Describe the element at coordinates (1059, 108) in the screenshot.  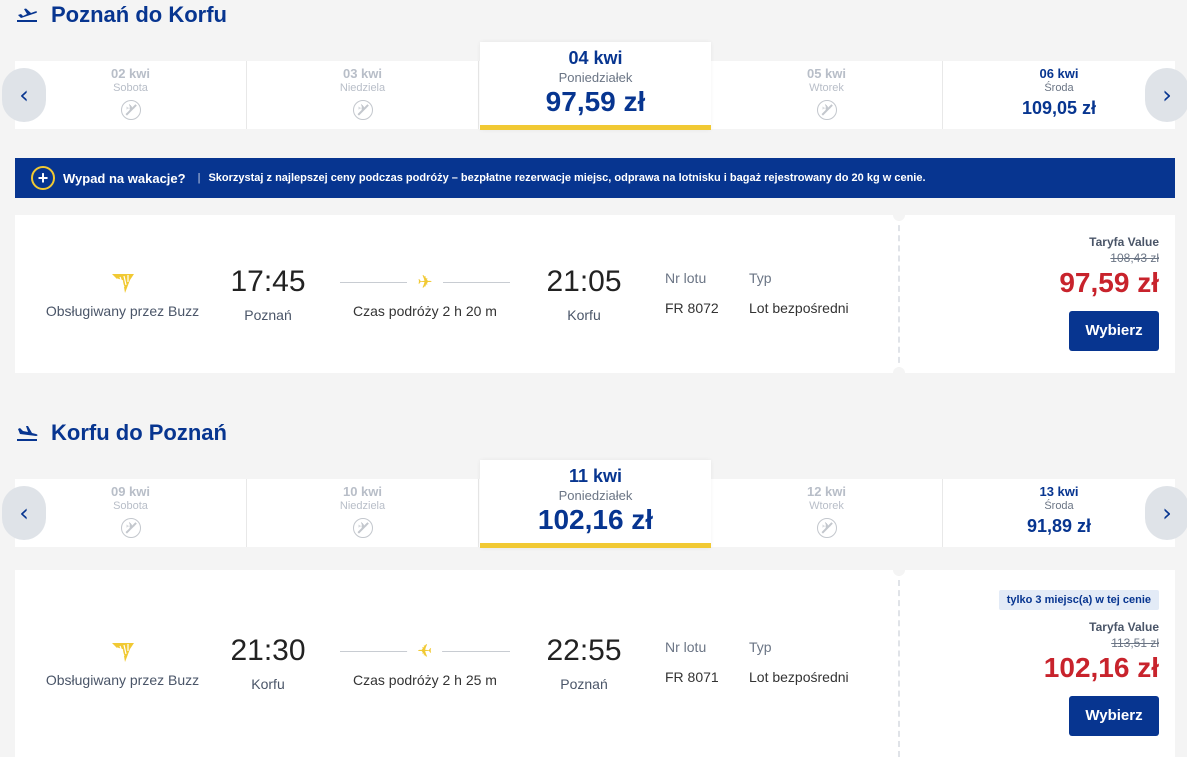
I see `date-price: 109,05 zł` at that location.